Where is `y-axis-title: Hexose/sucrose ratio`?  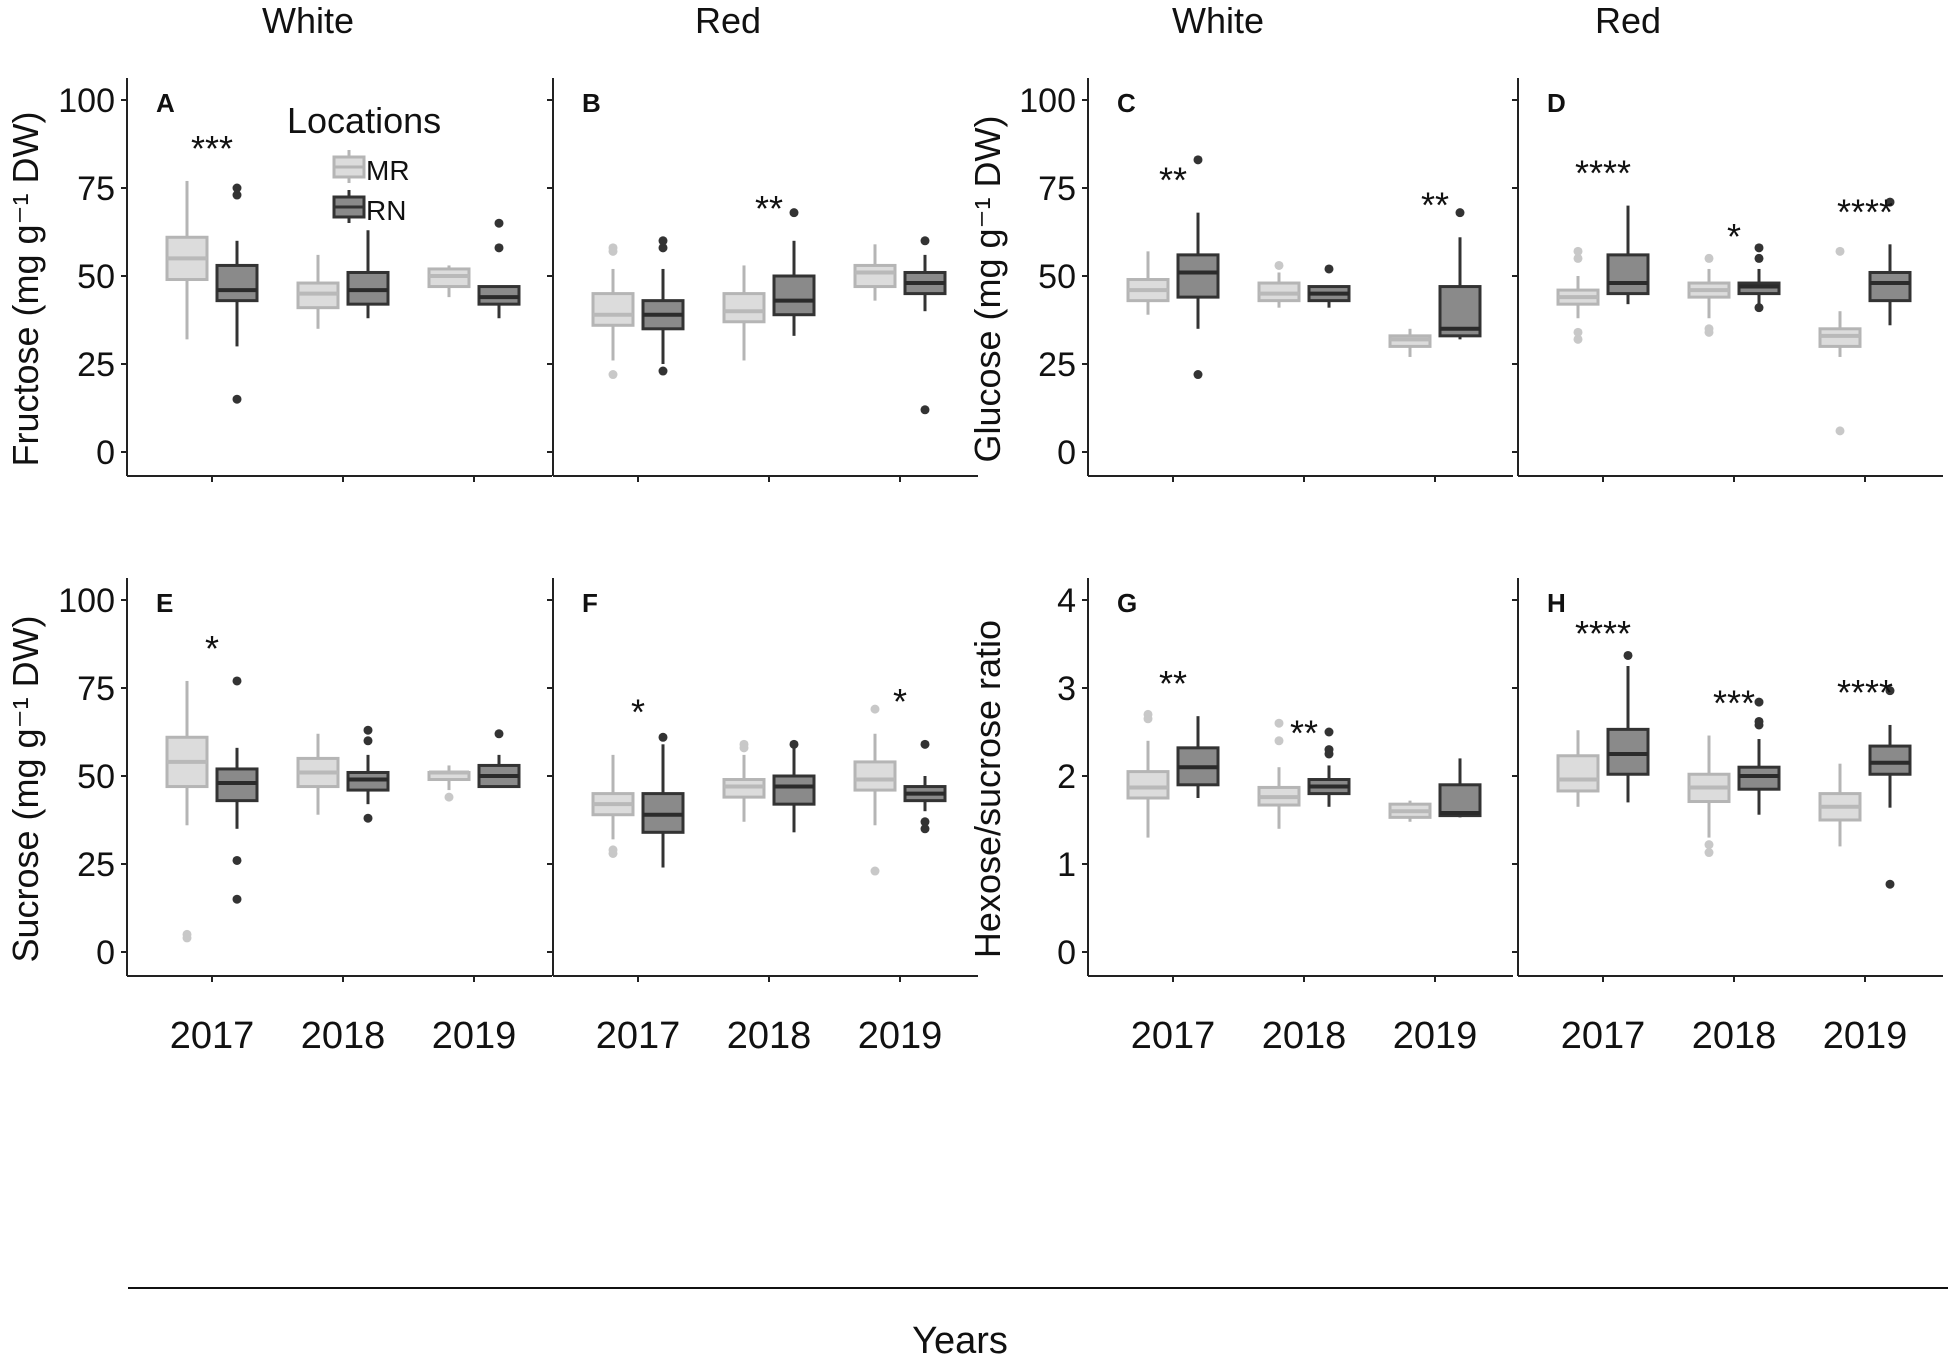
y-axis-title: Hexose/sucrose ratio is located at coordinates (987, 789).